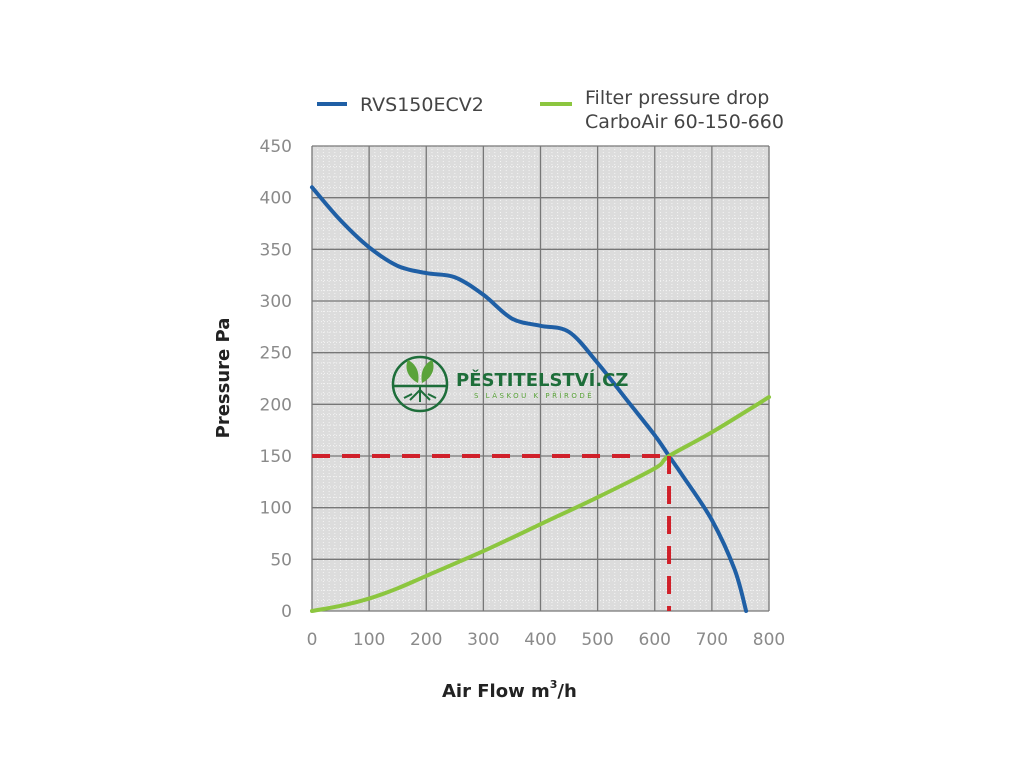  What do you see at coordinates (276, 405) in the screenshot?
I see `y-tick-label-200: 200` at bounding box center [276, 405].